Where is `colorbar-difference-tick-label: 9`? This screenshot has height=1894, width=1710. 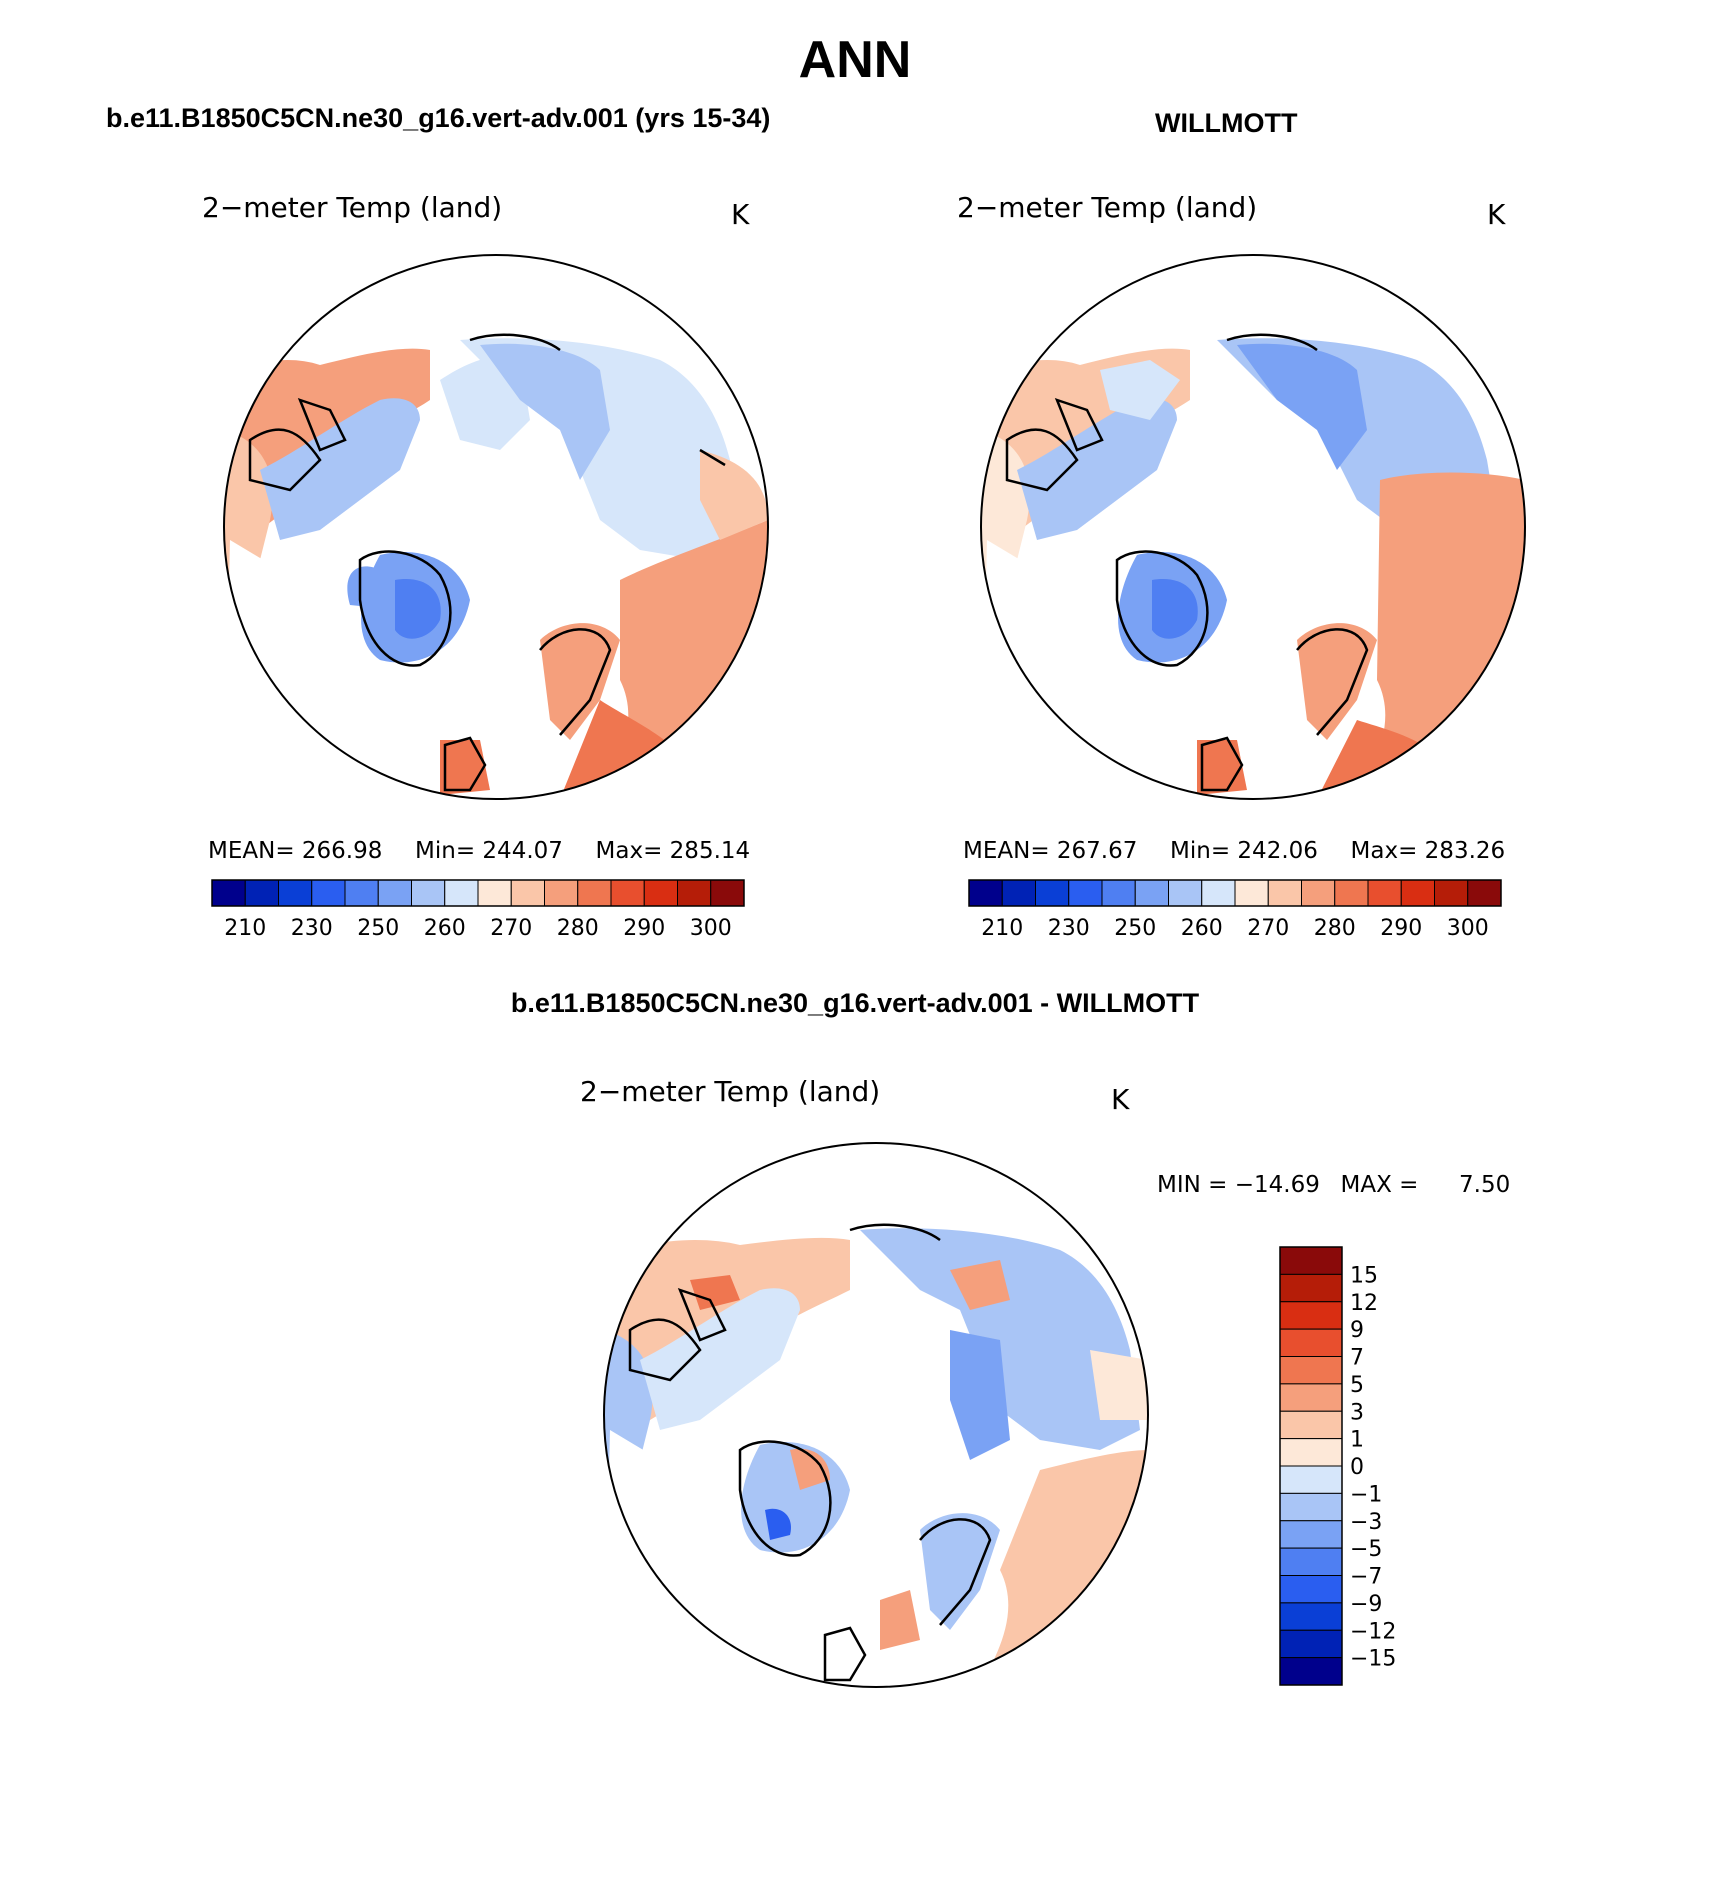
colorbar-difference-tick-label: 9 is located at coordinates (1357, 1330).